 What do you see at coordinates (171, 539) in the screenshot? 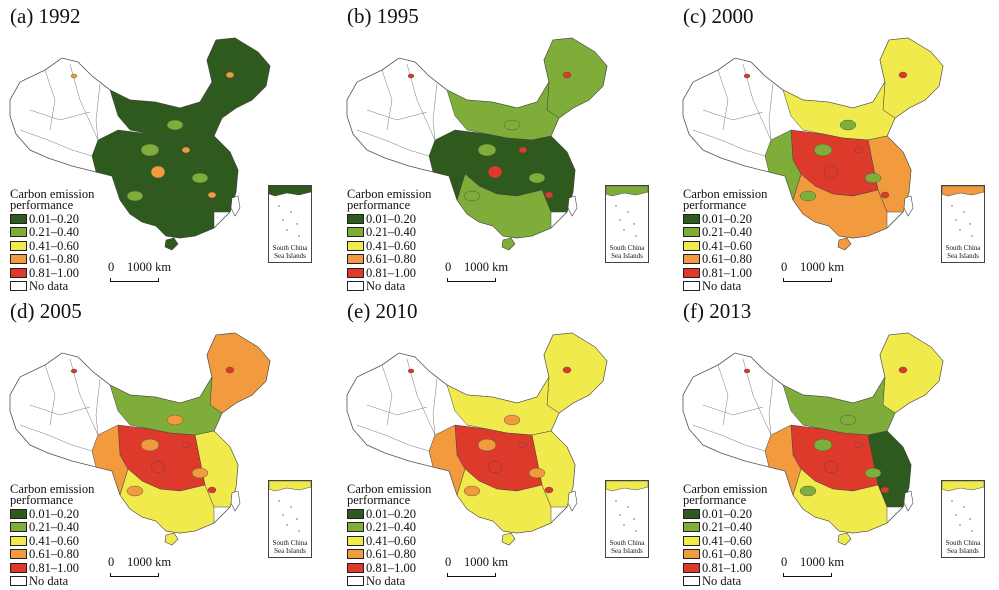
I see `hainan-island` at bounding box center [171, 539].